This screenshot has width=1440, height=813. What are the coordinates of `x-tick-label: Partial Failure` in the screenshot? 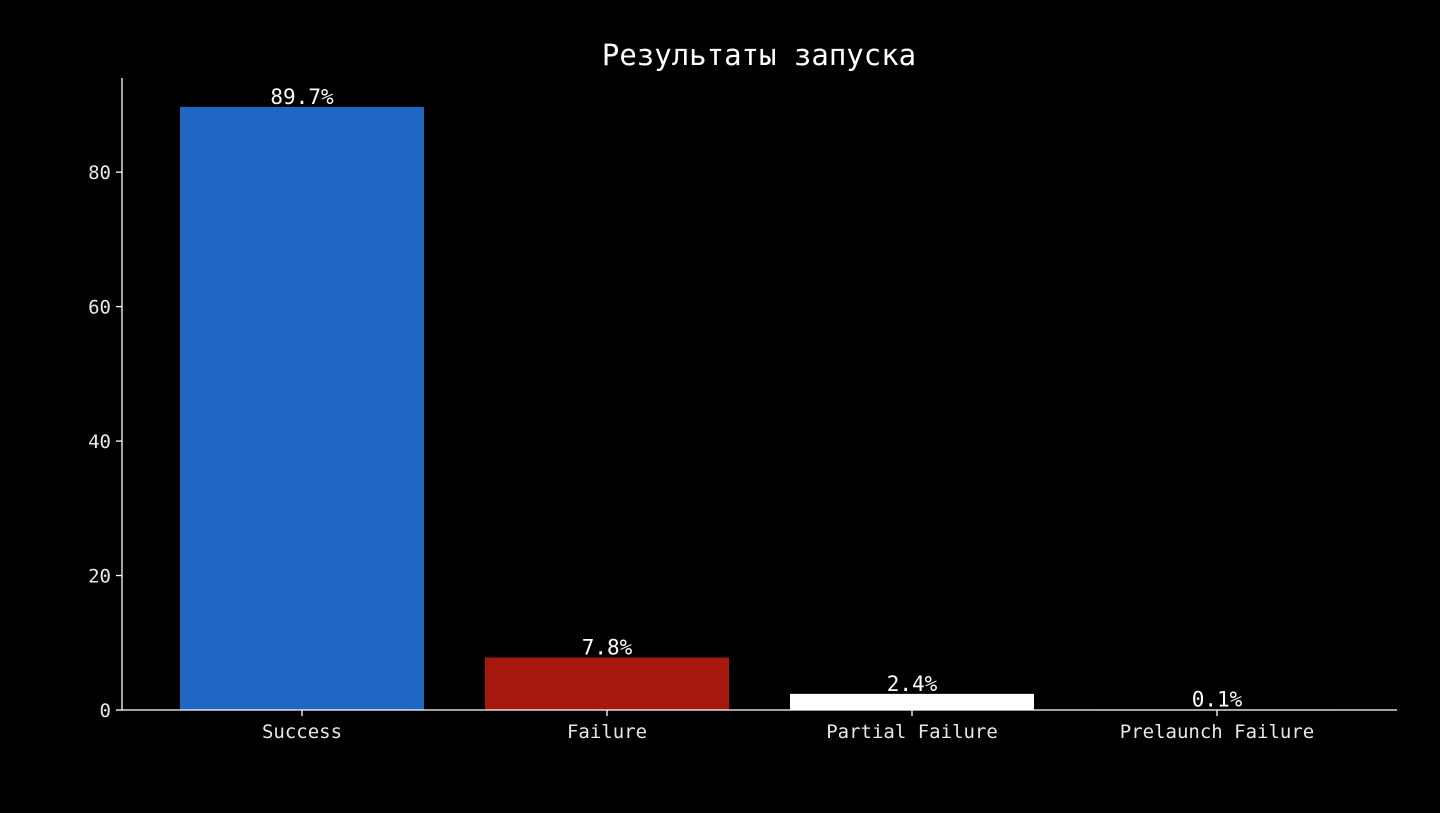 It's located at (912, 732).